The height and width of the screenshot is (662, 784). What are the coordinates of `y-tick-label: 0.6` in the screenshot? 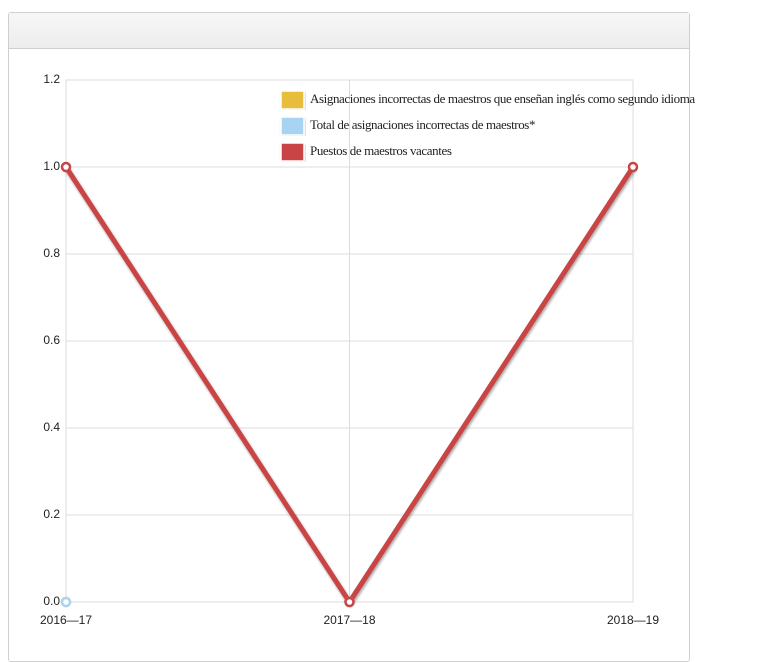 It's located at (51, 340).